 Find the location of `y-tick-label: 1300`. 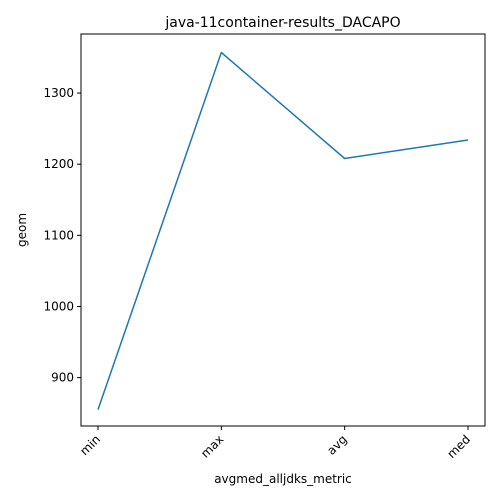

y-tick-label: 1300 is located at coordinates (58, 93).